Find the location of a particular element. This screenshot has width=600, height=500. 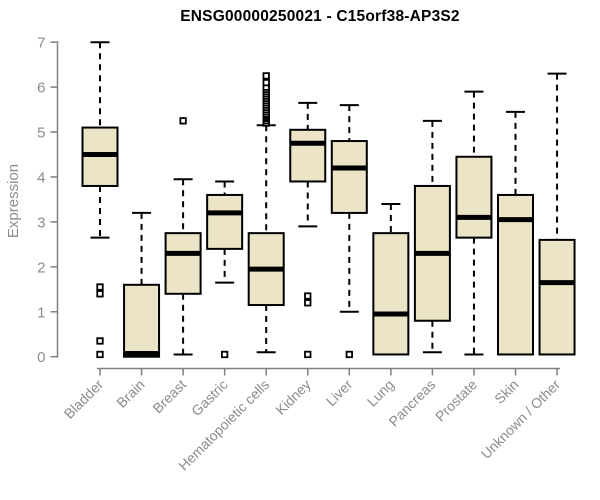

x-tick-label-kidney: Kidney is located at coordinates (293, 397).